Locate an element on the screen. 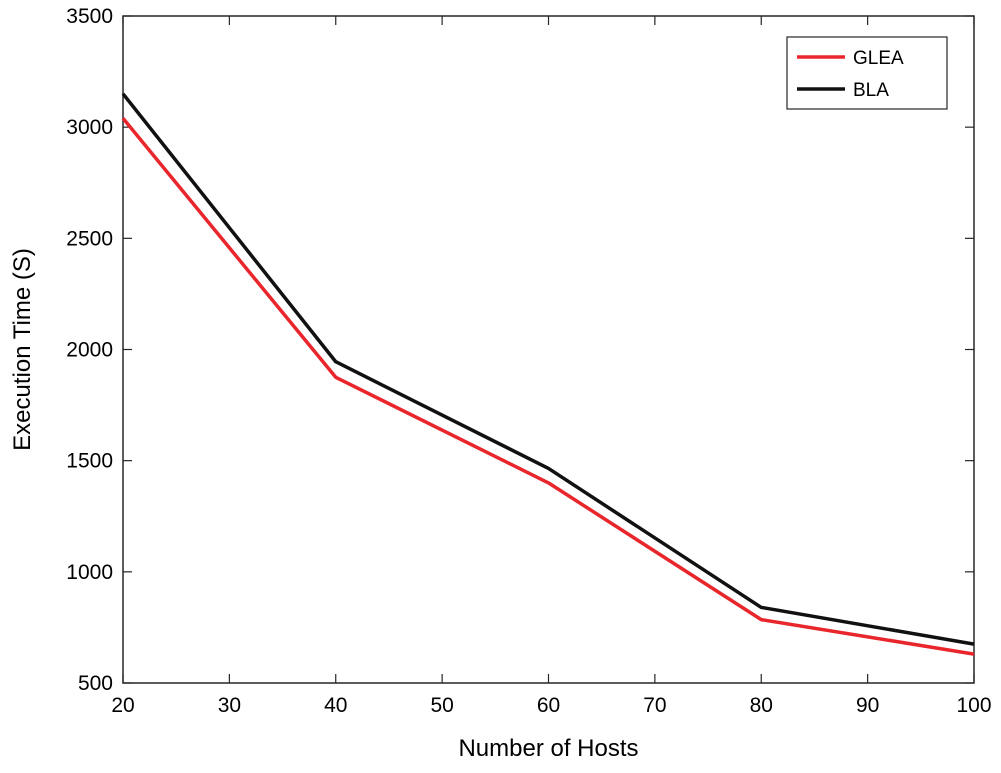 This screenshot has width=1001, height=773. x-tick-label: 70 is located at coordinates (654, 705).